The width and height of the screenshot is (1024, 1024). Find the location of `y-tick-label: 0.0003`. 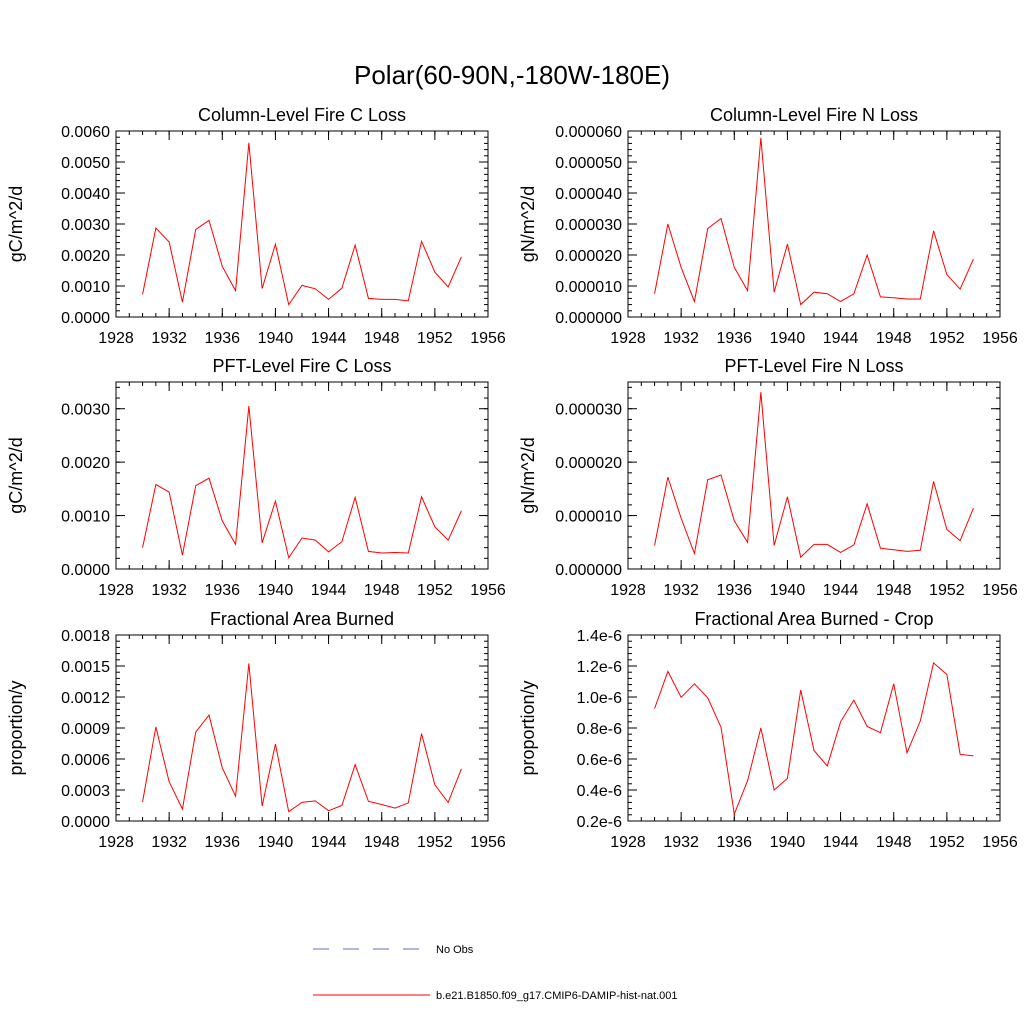

y-tick-label: 0.0003 is located at coordinates (85, 791).